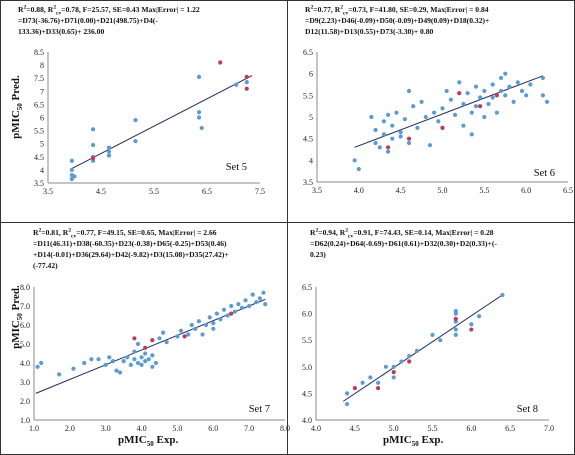 The image size is (575, 455). I want to click on set-5-x-tick-label: 6.5, so click(207, 191).